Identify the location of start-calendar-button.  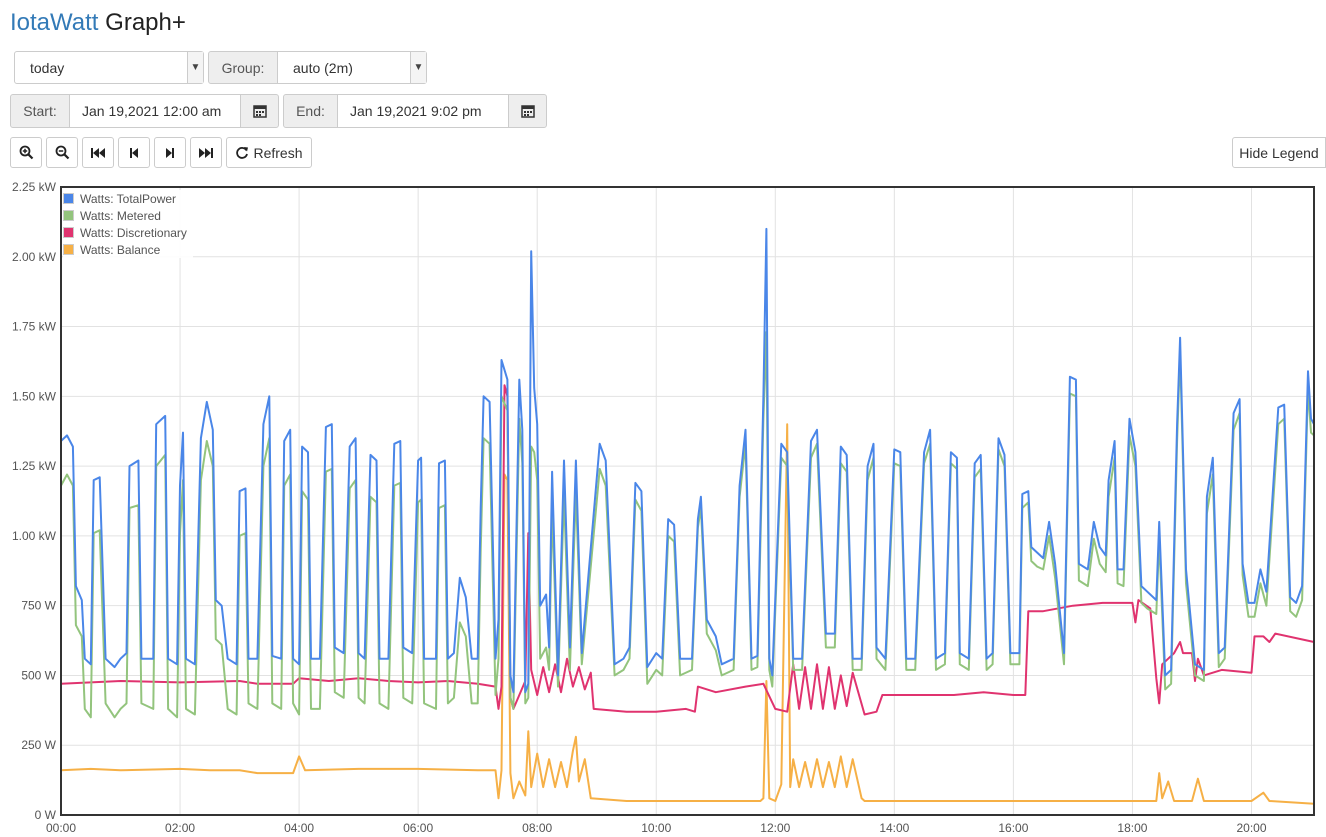
(259, 111).